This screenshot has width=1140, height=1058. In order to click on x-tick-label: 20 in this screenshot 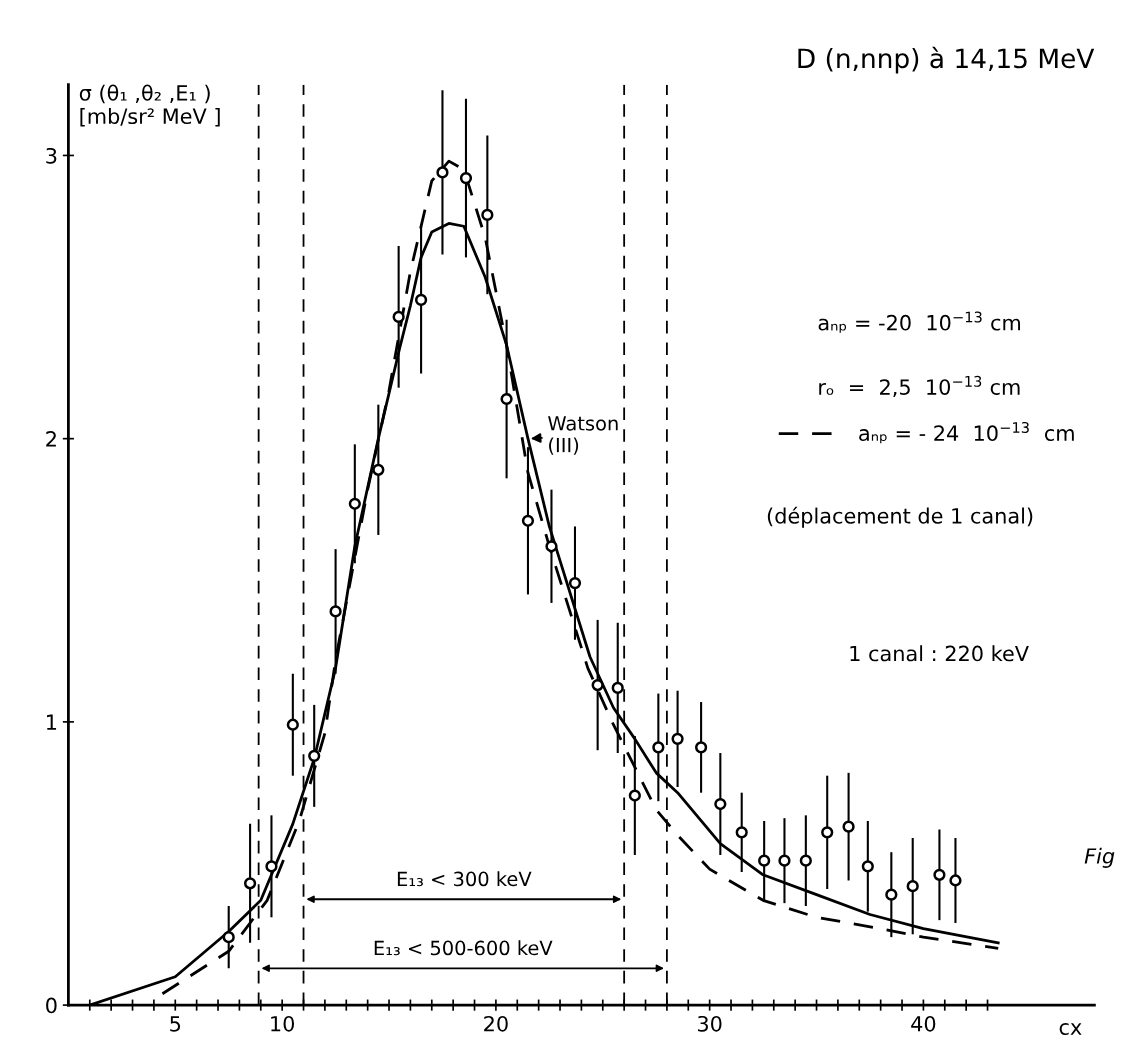, I will do `click(496, 1023)`.